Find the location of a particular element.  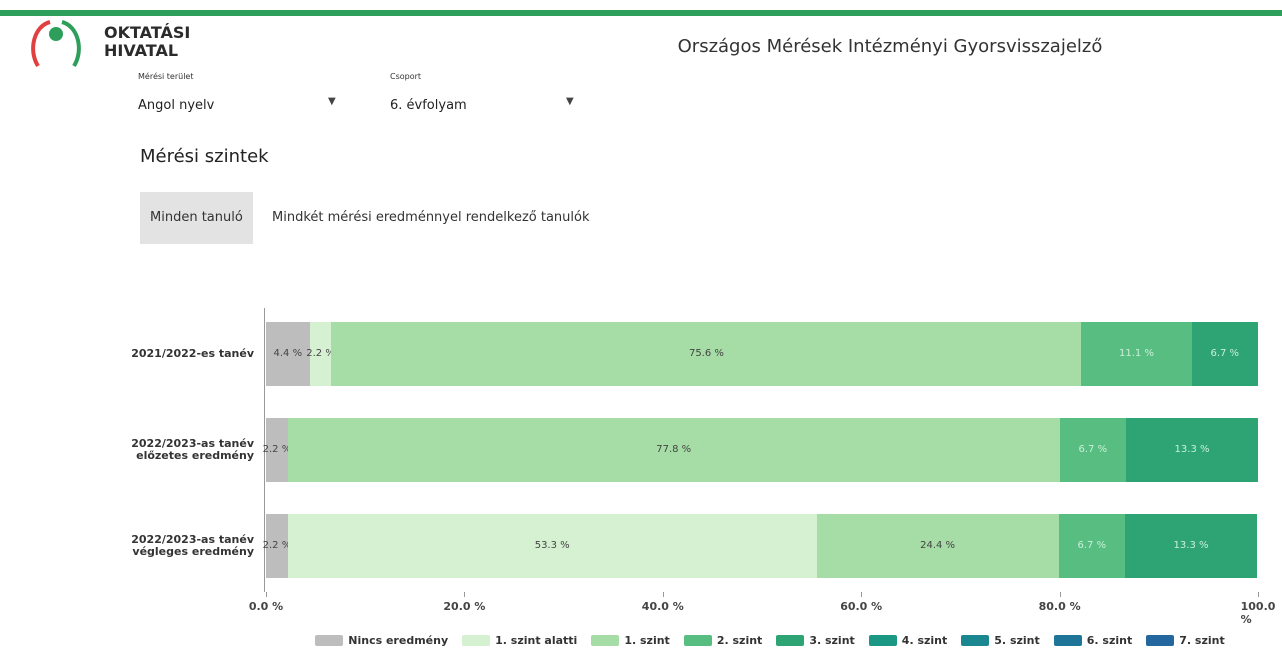

legend-item: 7. szint is located at coordinates (1185, 640).